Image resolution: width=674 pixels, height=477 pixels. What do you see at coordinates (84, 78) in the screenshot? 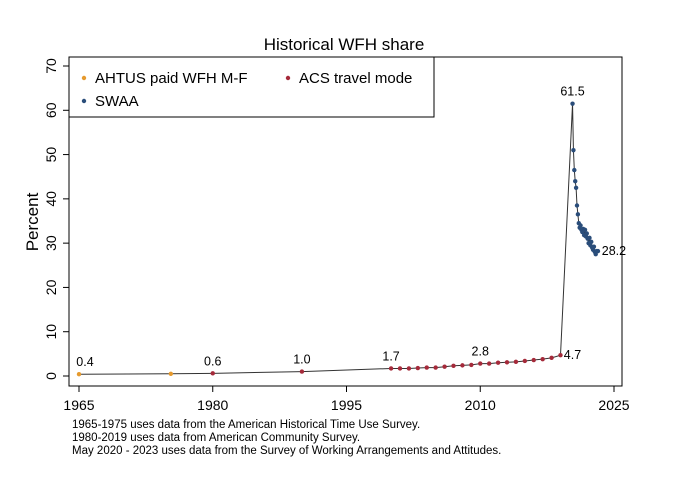
I see `legend-marker-ahtus` at bounding box center [84, 78].